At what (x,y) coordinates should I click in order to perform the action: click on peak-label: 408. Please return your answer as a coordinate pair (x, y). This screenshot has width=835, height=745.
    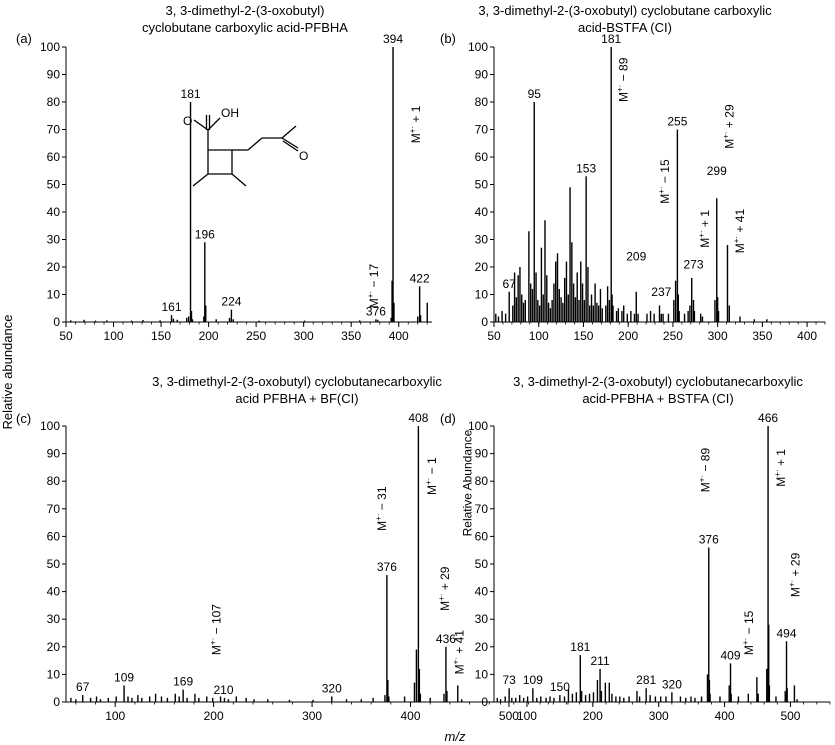
    Looking at the image, I should click on (418, 418).